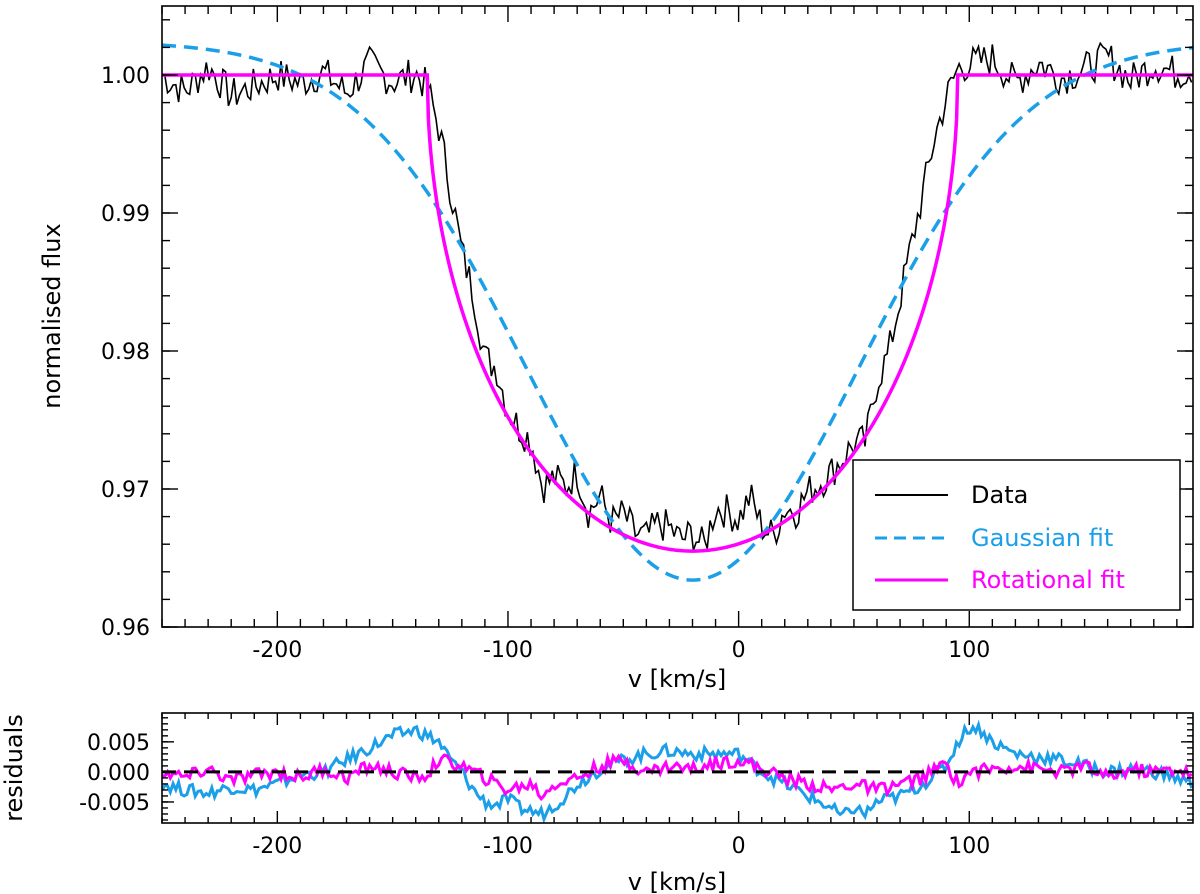 The height and width of the screenshot is (894, 1200). Describe the element at coordinates (1048, 580) in the screenshot. I see `legend-entry-rotational: Rotational fit` at that location.